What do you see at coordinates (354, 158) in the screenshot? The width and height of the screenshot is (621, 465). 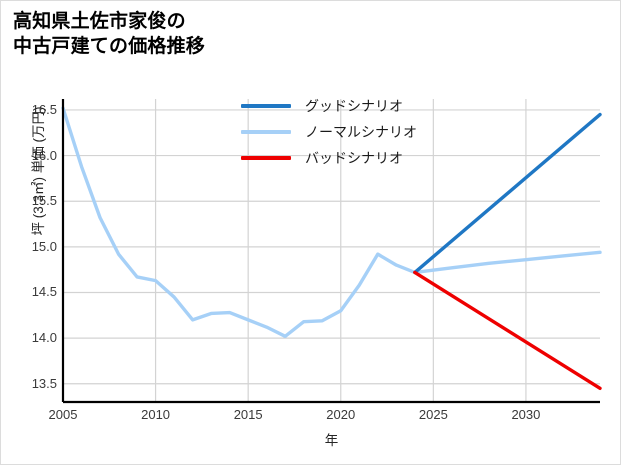 I see `legend-item-label: バッドシナリオ` at bounding box center [354, 158].